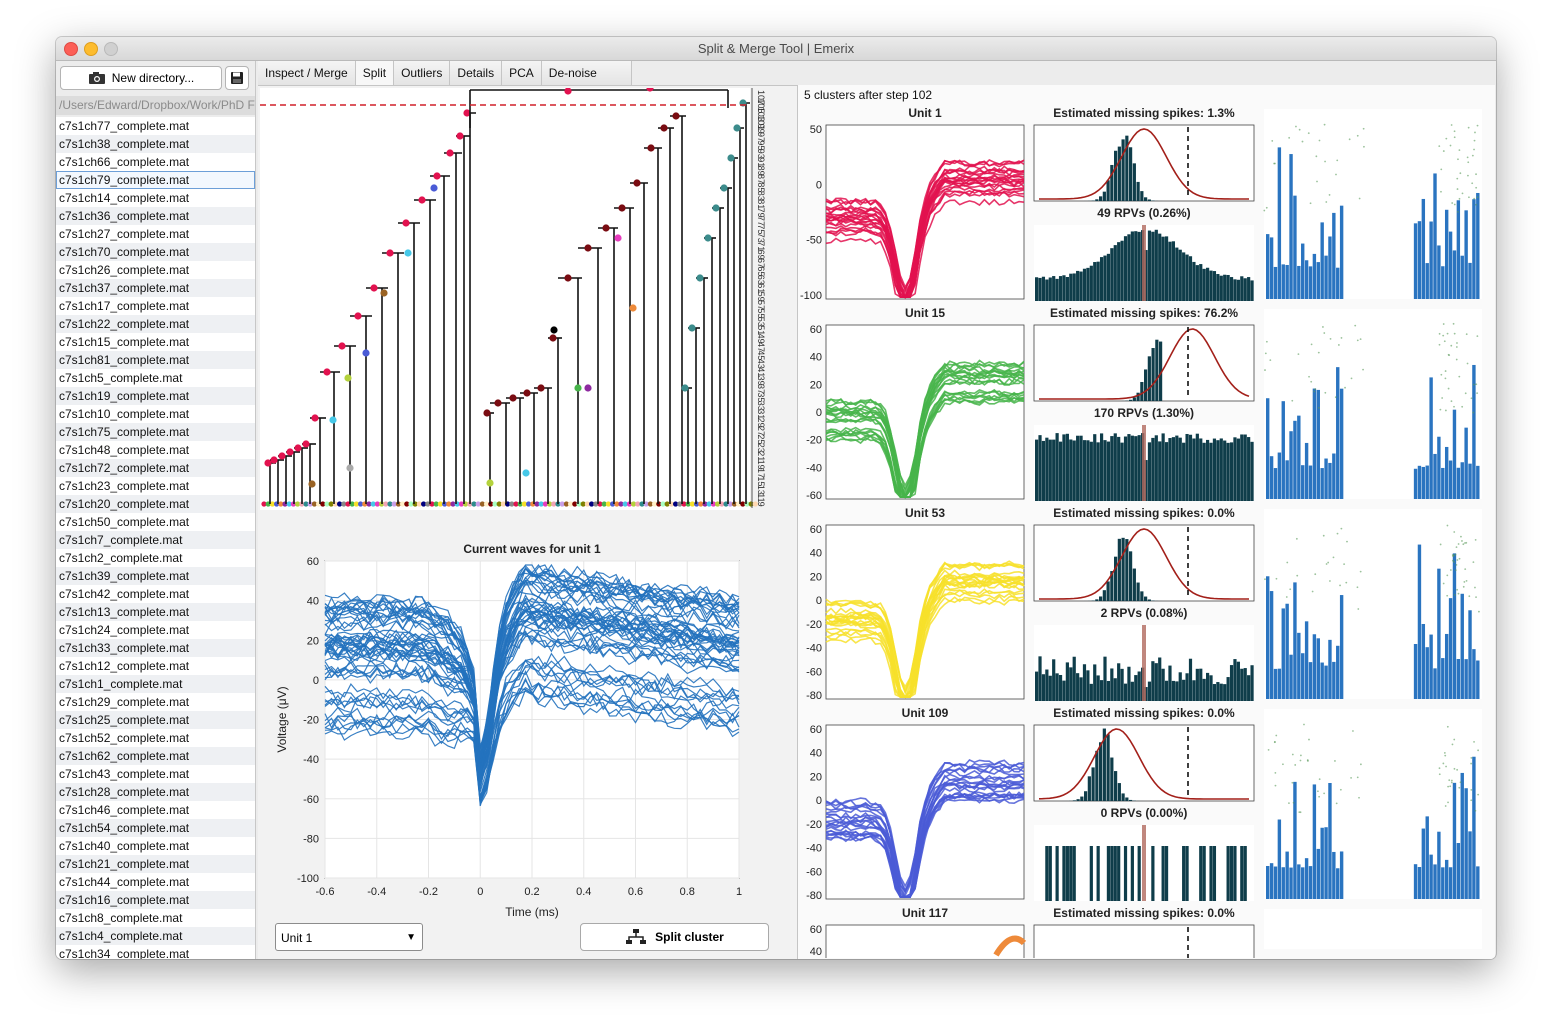  What do you see at coordinates (1104, 764) in the screenshot?
I see `histogram-bar` at bounding box center [1104, 764].